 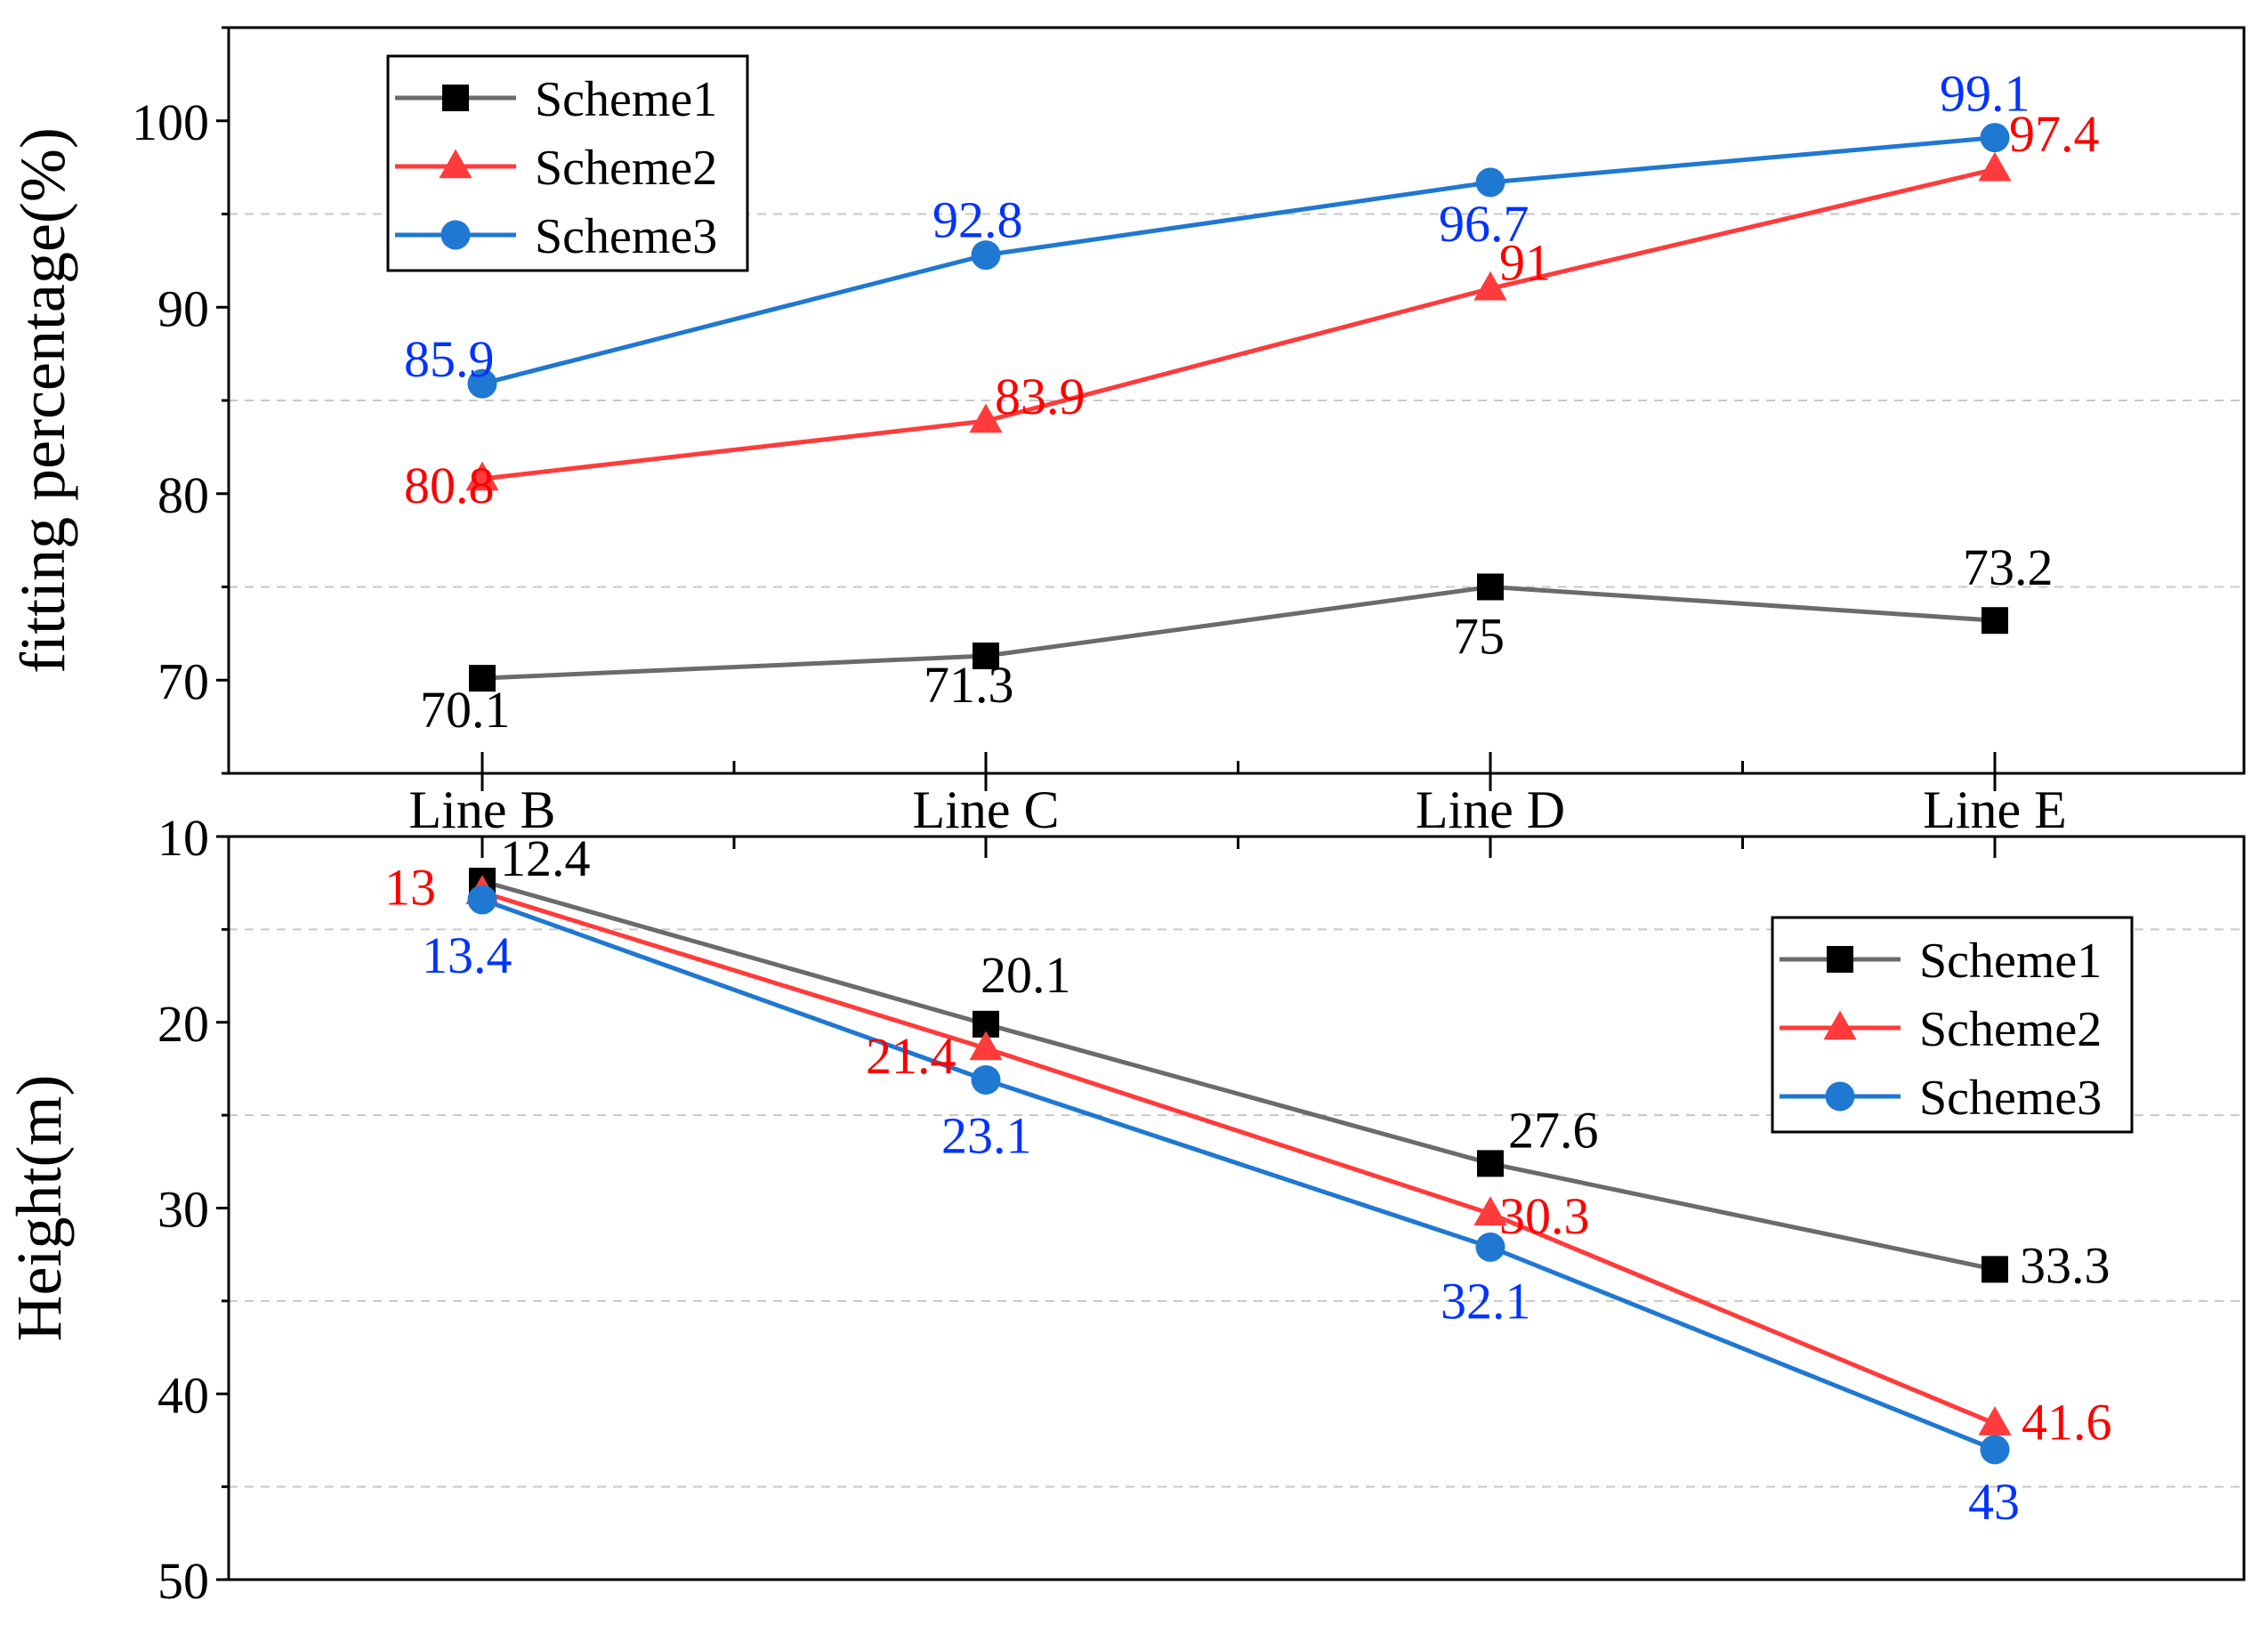 What do you see at coordinates (1040, 397) in the screenshot?
I see `data-label-scheme2: 83.9` at bounding box center [1040, 397].